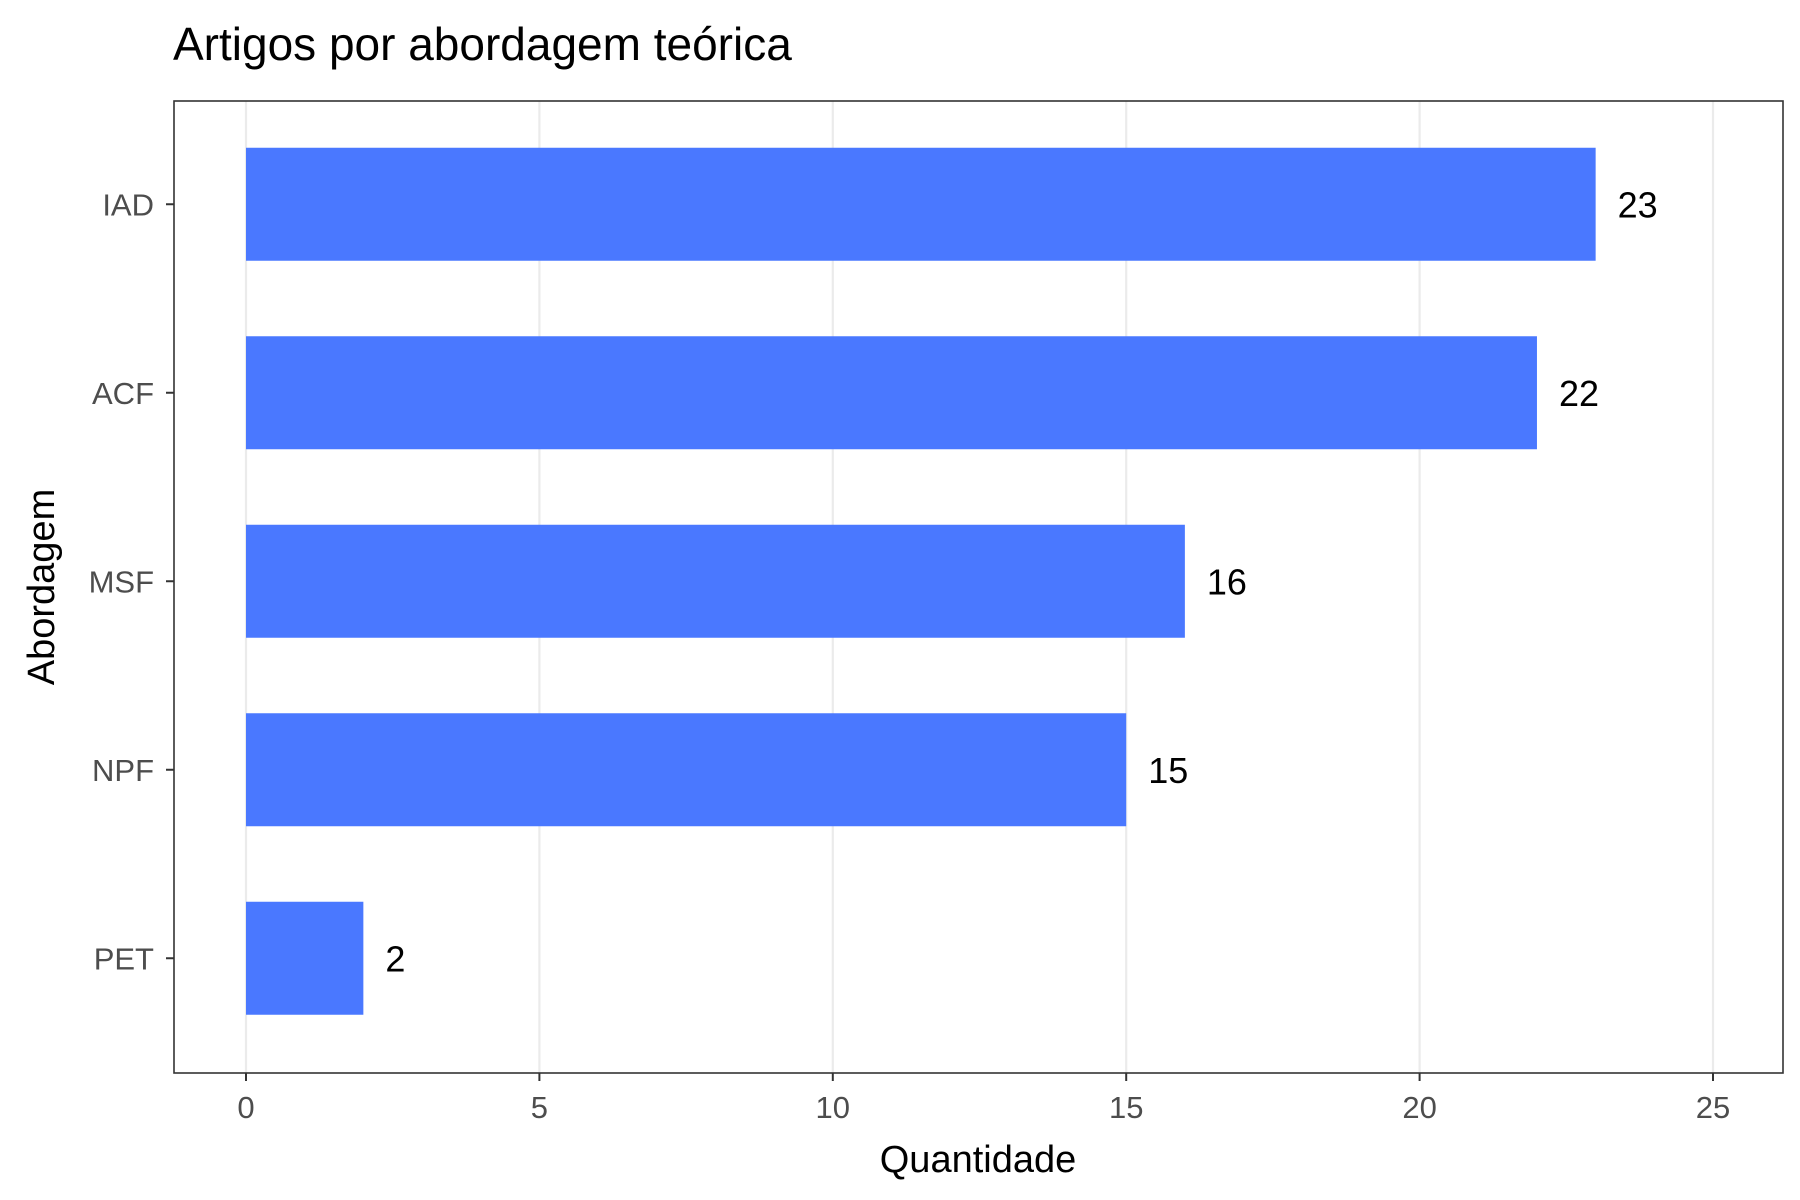  Describe the element at coordinates (128, 204) in the screenshot. I see `y-tick-label: IAD` at that location.